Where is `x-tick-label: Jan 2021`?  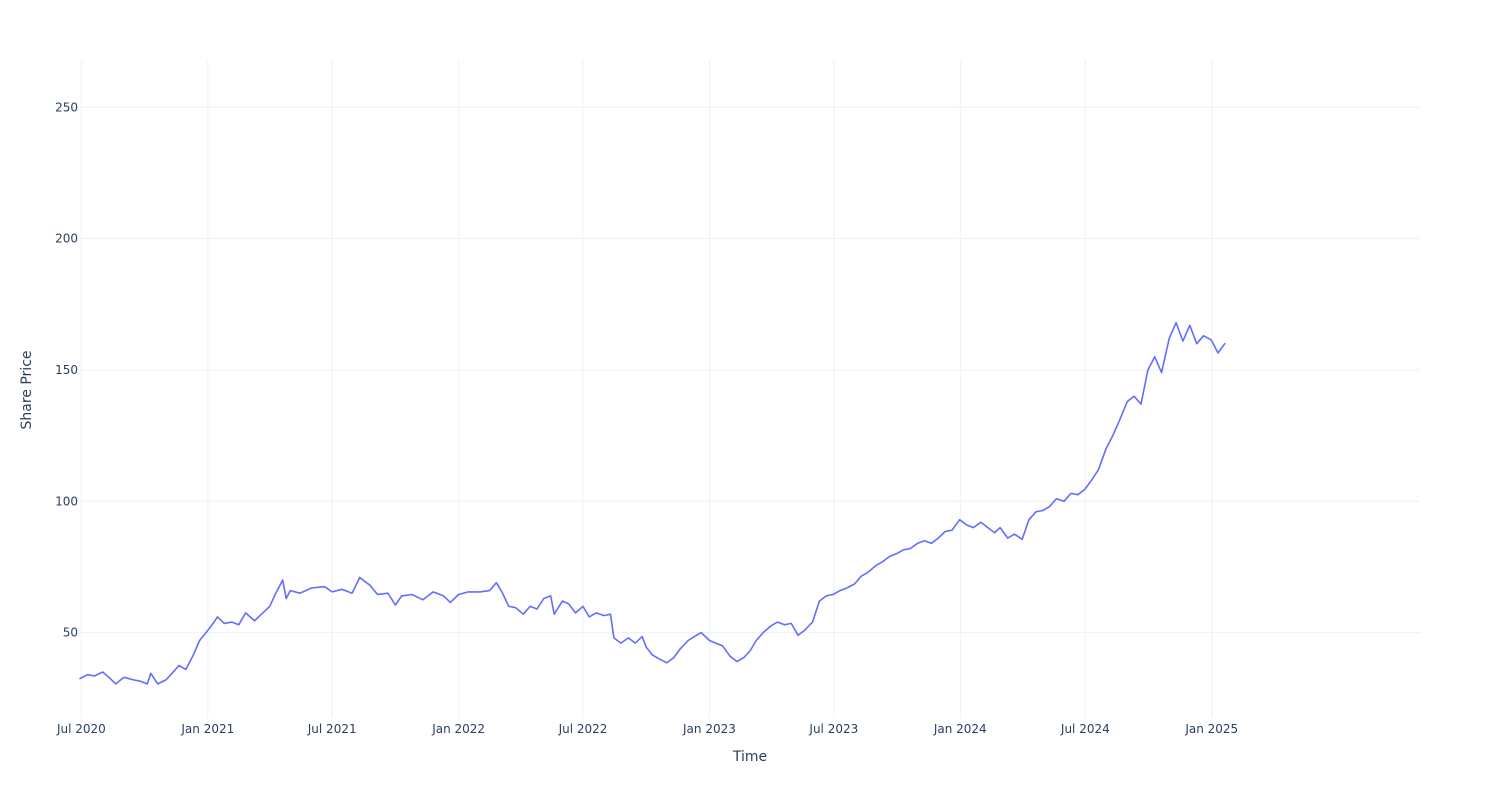 x-tick-label: Jan 2021 is located at coordinates (207, 729).